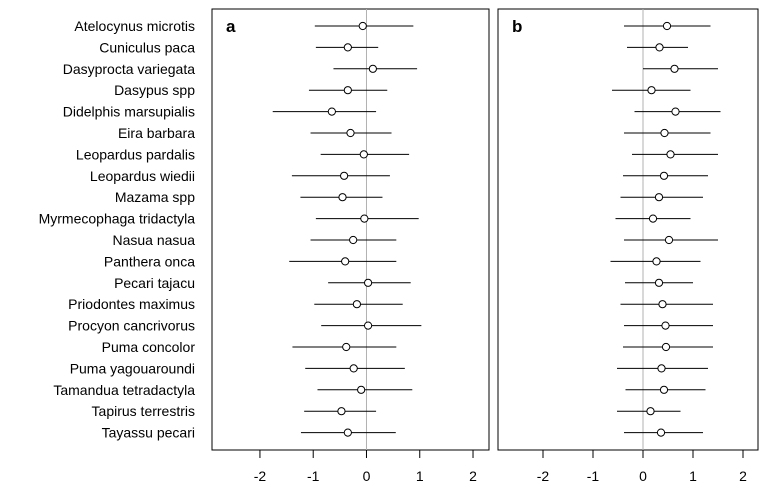 The height and width of the screenshot is (486, 766). What do you see at coordinates (155, 197) in the screenshot?
I see `species-label: Mazama spp` at bounding box center [155, 197].